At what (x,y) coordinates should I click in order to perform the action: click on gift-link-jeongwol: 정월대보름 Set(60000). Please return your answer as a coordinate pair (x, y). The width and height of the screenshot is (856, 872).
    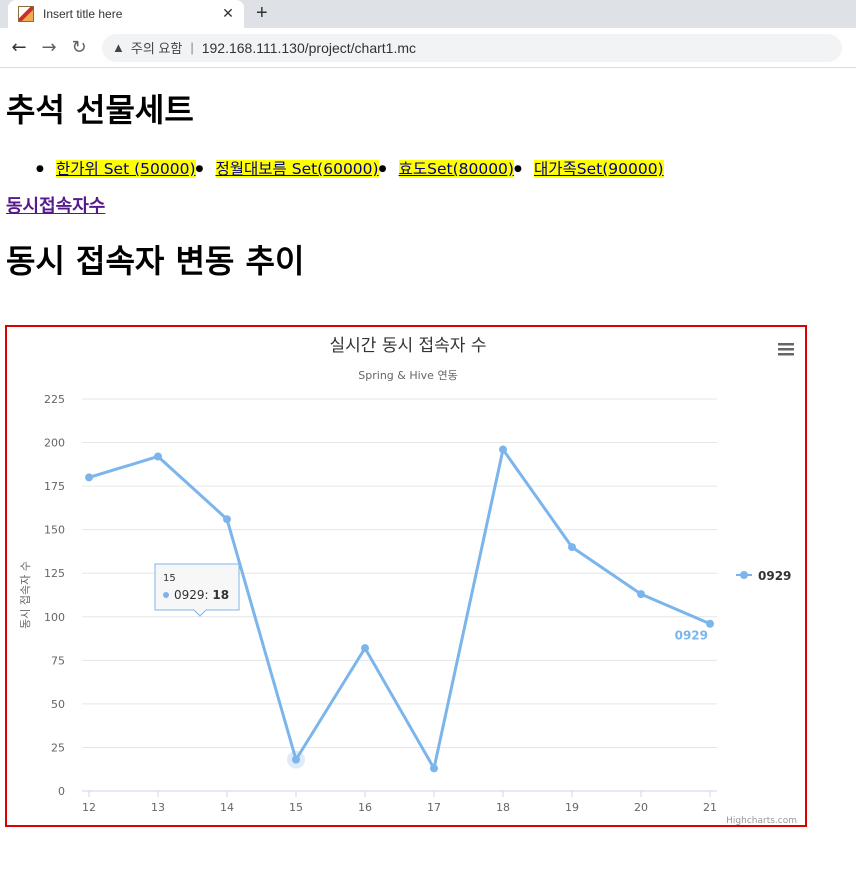
    Looking at the image, I should click on (297, 169).